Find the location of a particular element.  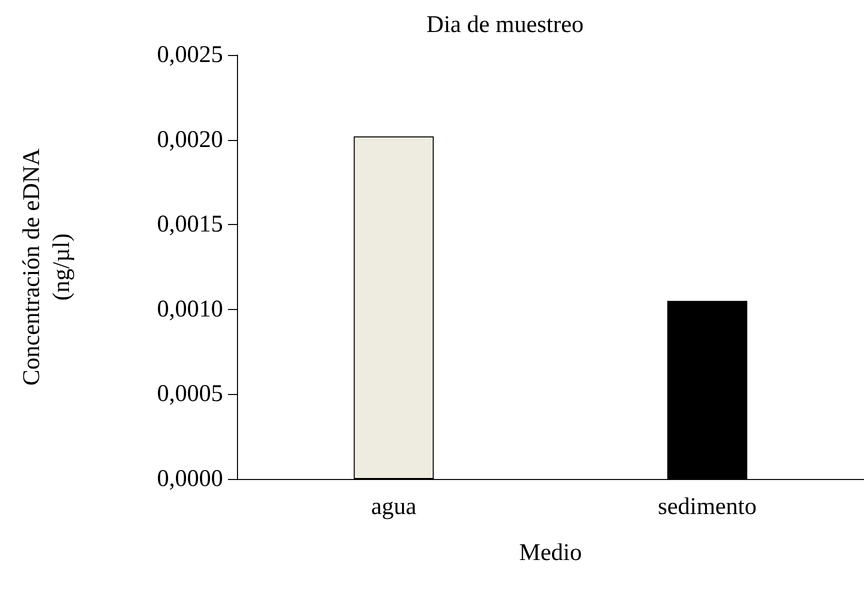

y-tick-label: 0,0015 is located at coordinates (190, 225).